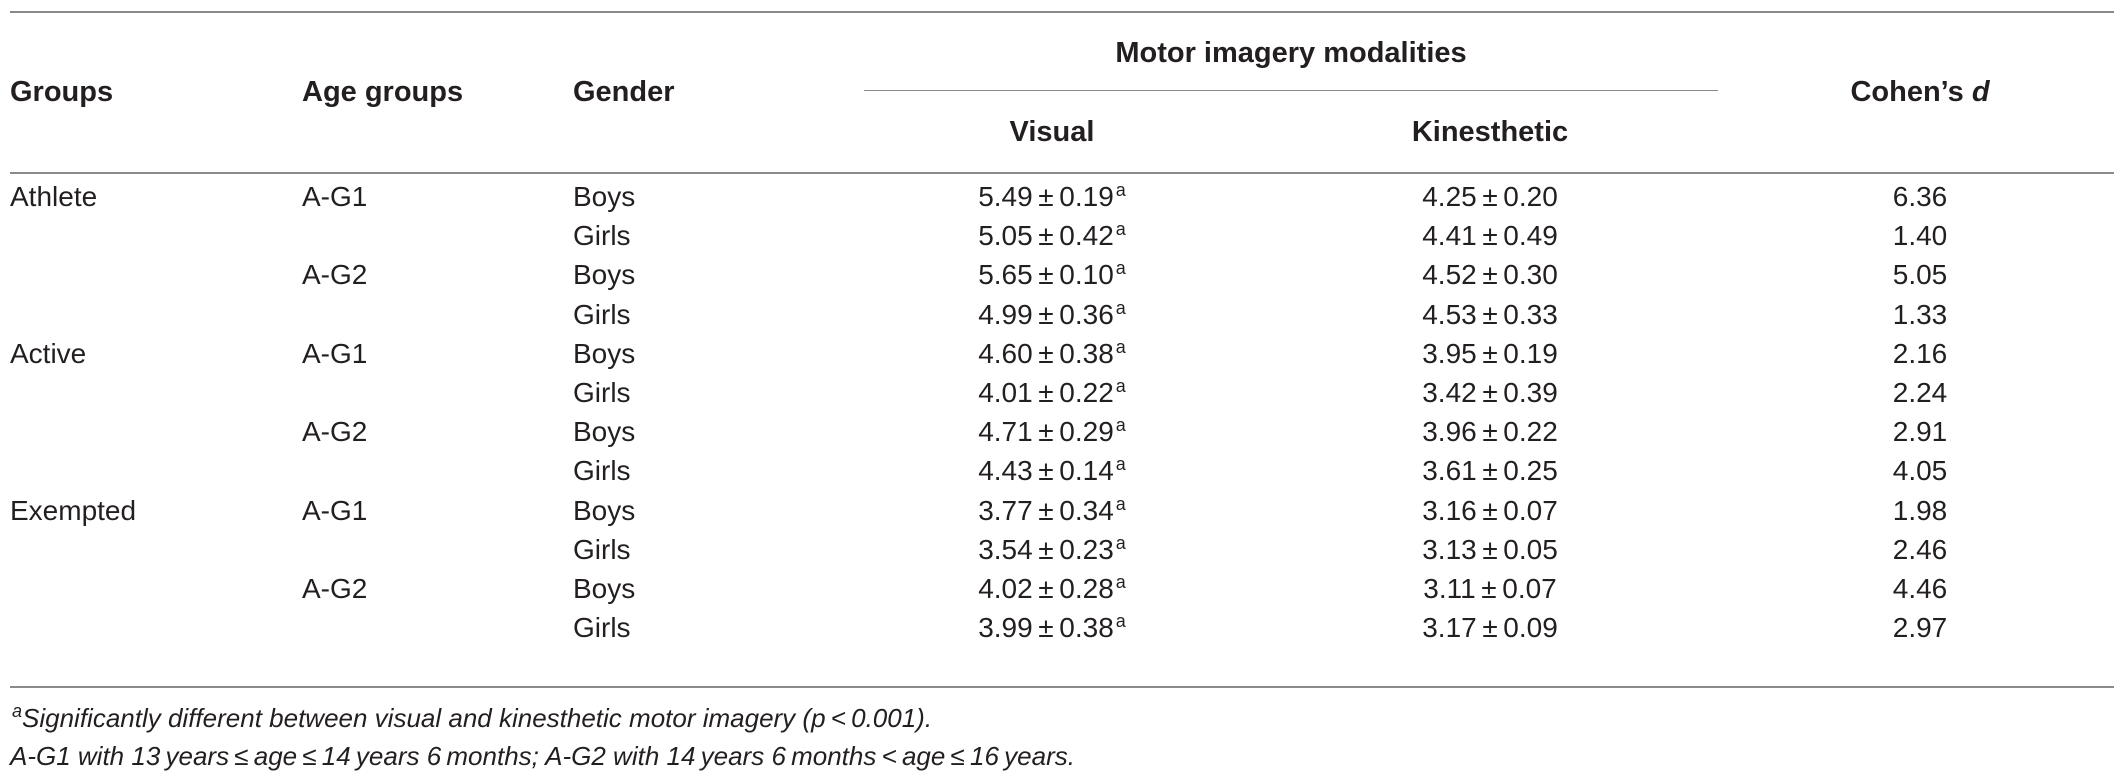 Image resolution: width=2126 pixels, height=783 pixels. What do you see at coordinates (1920, 471) in the screenshot?
I see `cell-cohens-d: 4.05` at bounding box center [1920, 471].